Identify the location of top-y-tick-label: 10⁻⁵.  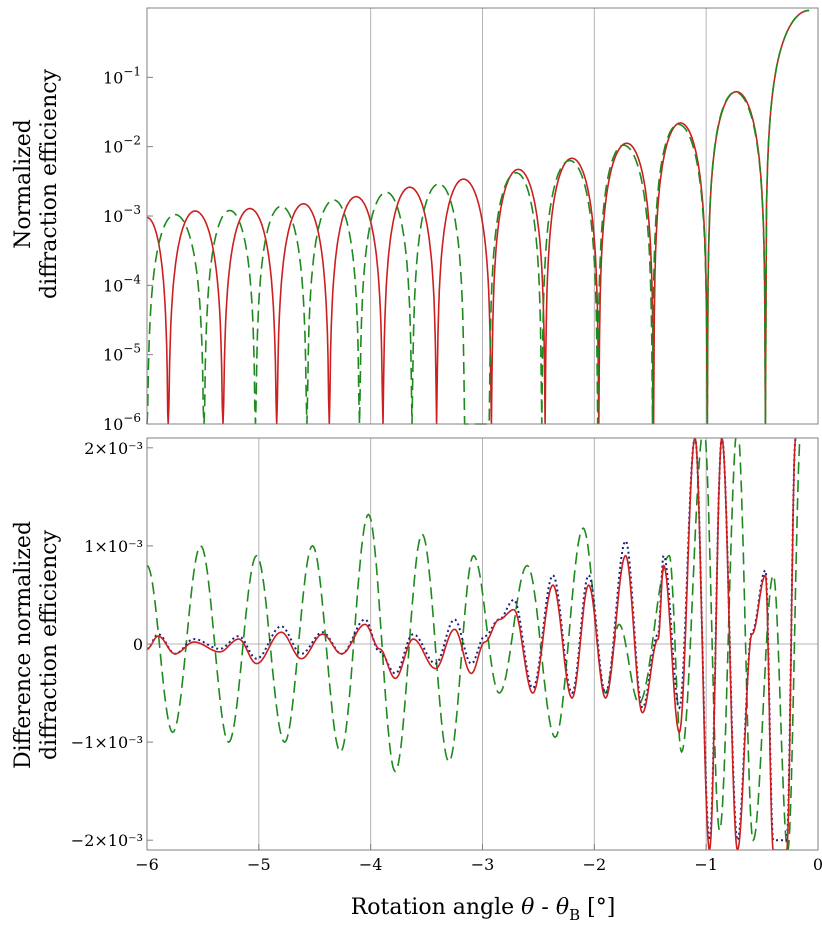
(122, 353).